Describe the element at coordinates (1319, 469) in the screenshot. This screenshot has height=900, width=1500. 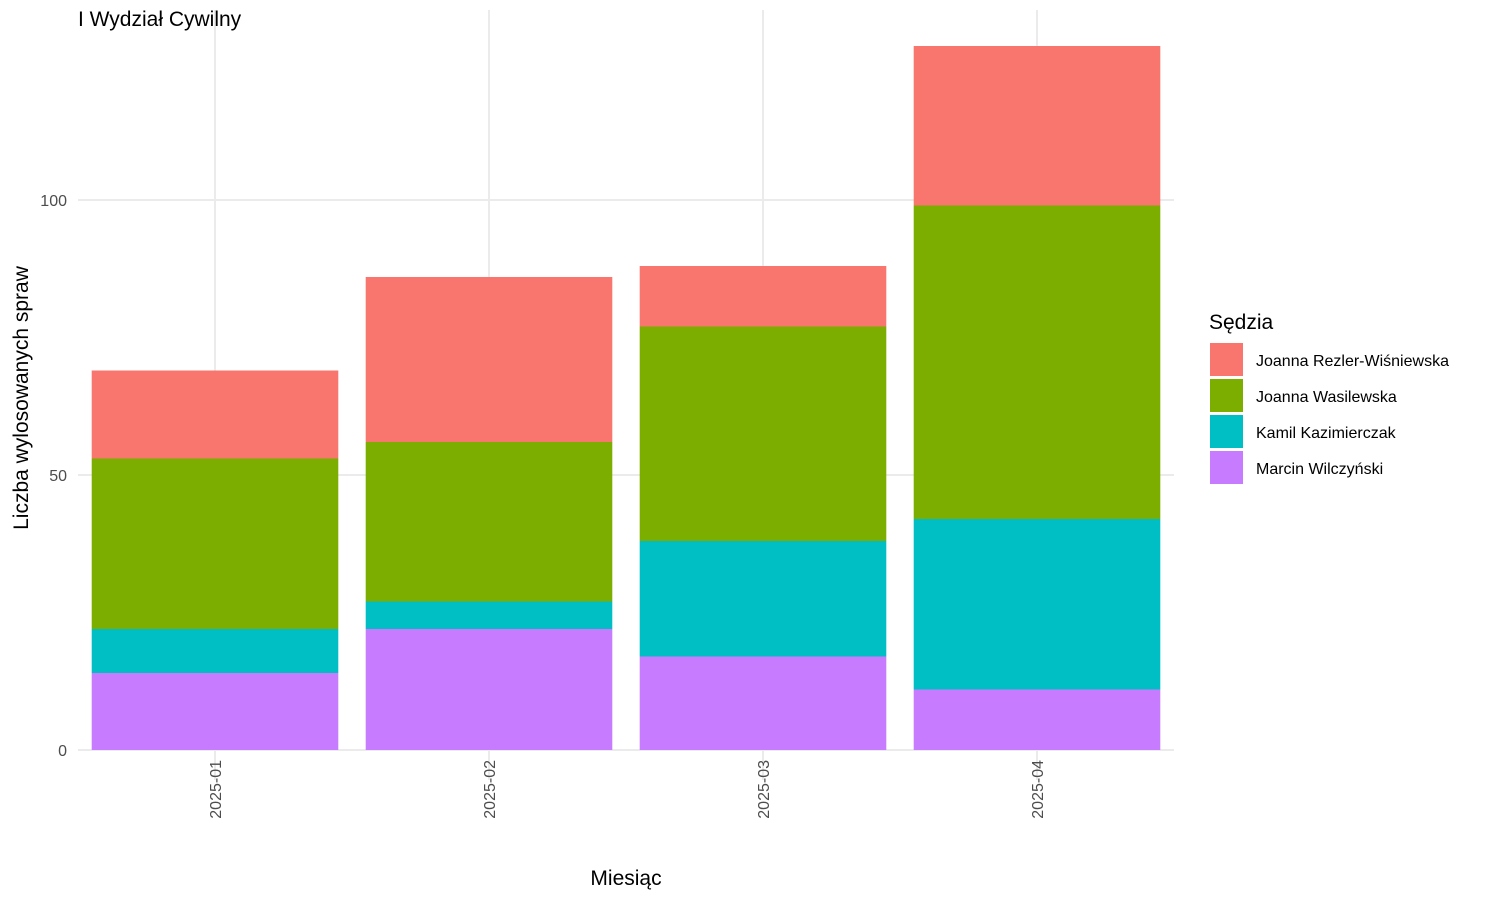
I see `legend-label: Marcin Wilczyński` at that location.